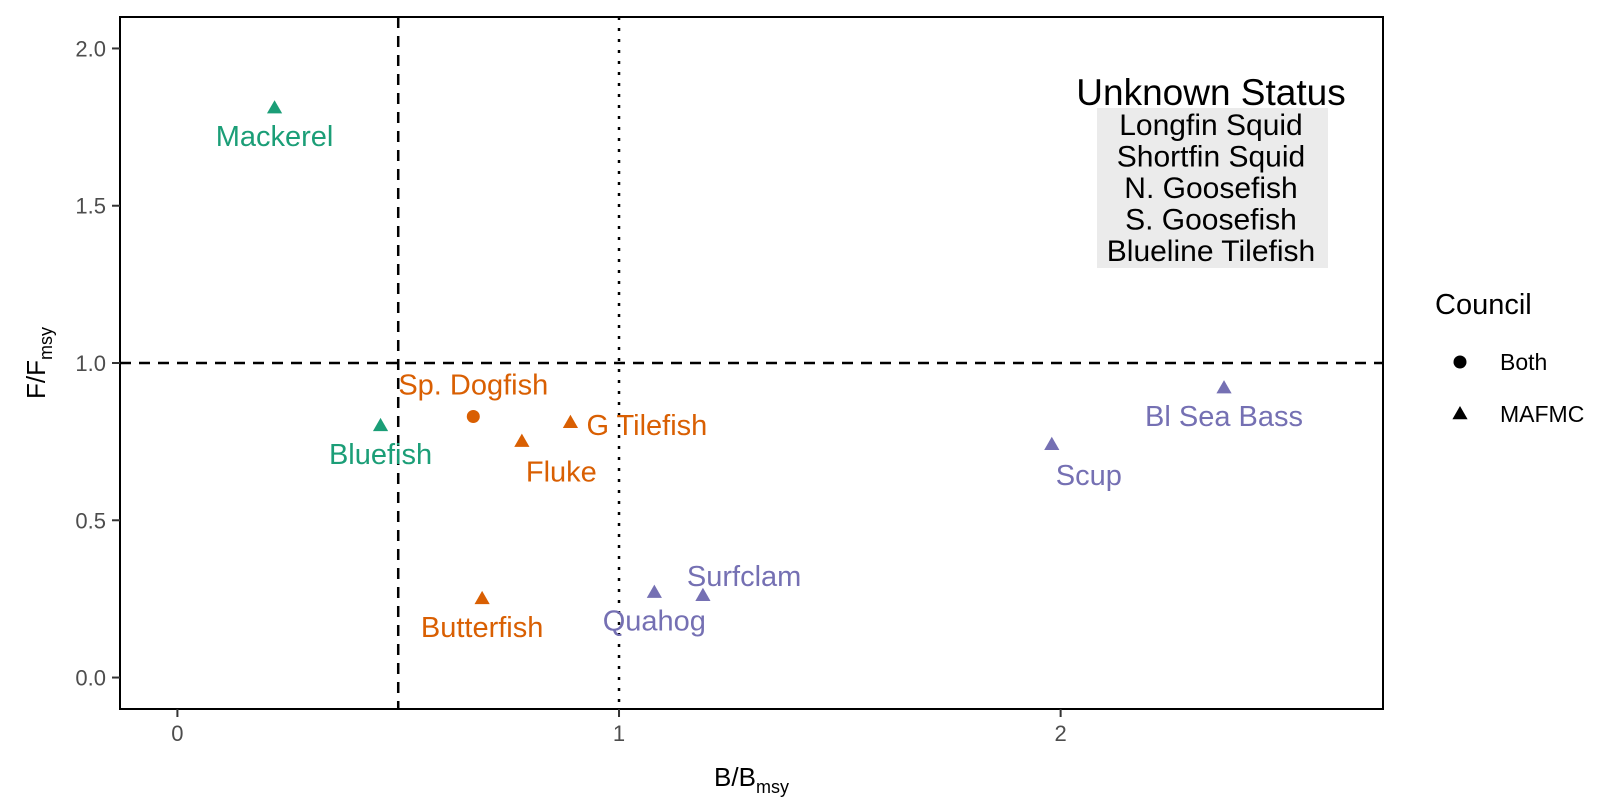  I want to click on x-axis-title: B/Bmsy, so click(751, 779).